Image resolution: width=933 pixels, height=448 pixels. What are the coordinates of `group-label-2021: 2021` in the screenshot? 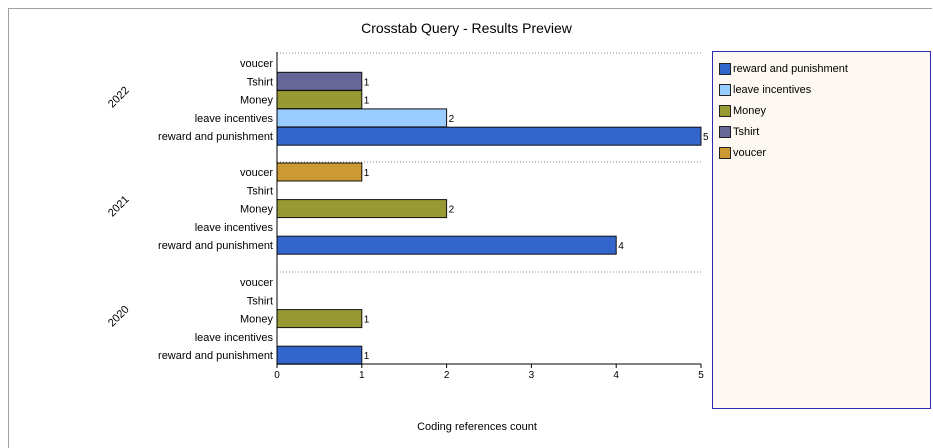 It's located at (119, 207).